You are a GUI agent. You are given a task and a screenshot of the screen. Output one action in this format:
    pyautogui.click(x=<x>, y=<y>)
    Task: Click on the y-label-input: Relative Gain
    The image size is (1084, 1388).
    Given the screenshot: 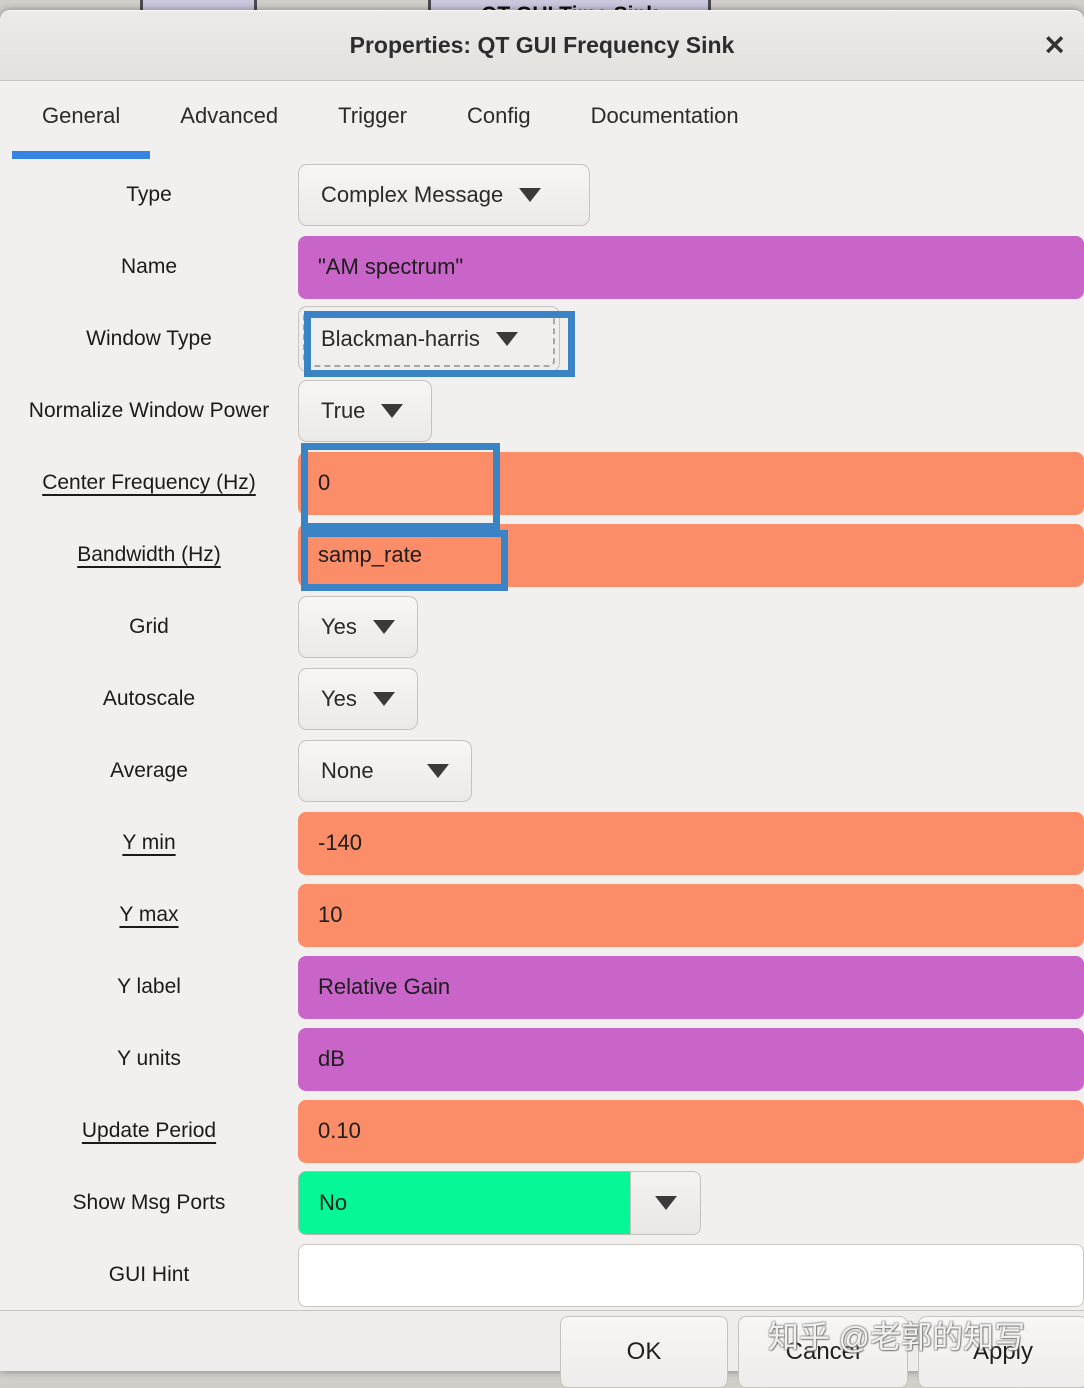 What is the action you would take?
    pyautogui.click(x=691, y=987)
    